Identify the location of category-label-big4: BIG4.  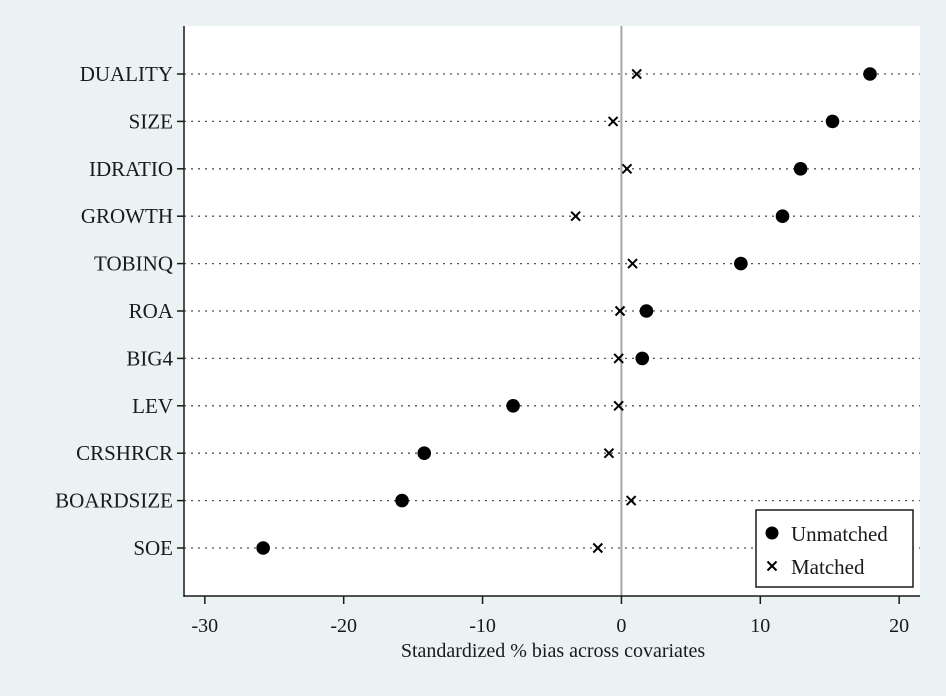
(149, 358).